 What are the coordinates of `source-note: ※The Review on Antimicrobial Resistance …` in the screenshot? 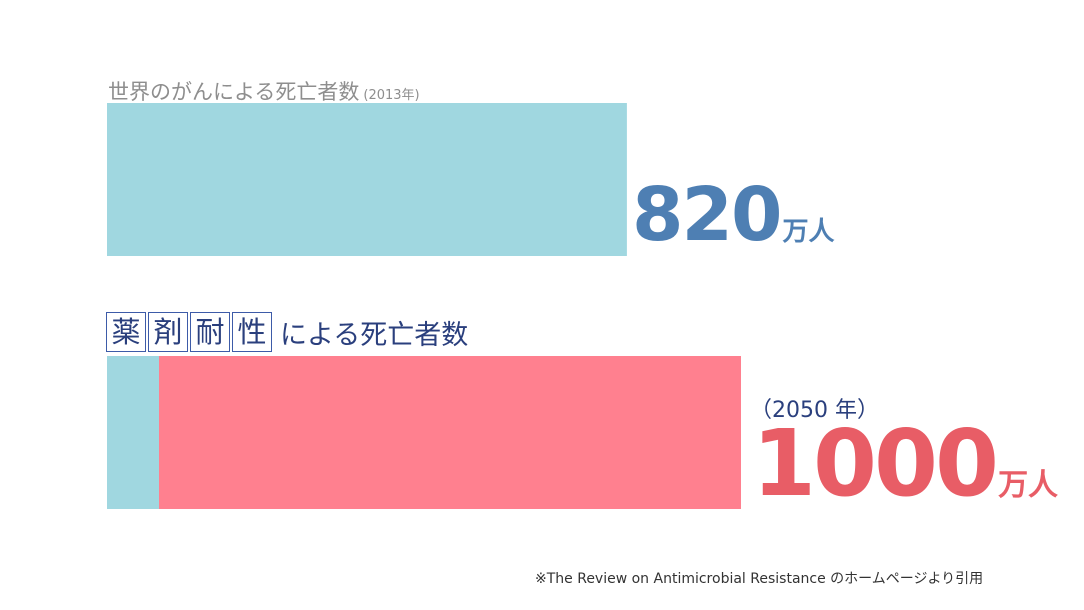 It's located at (759, 579).